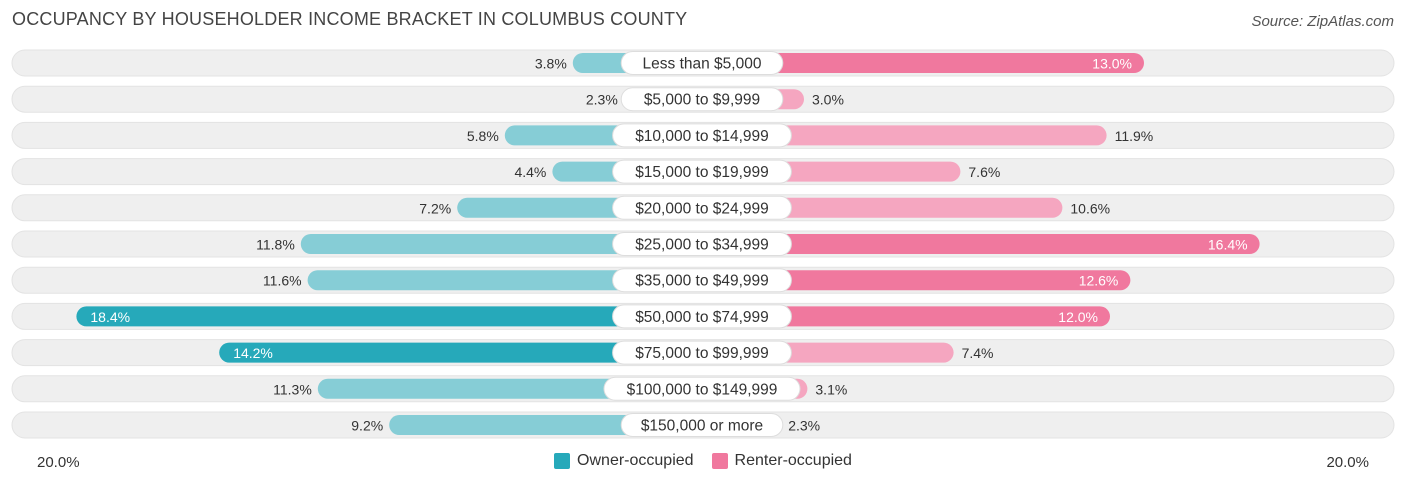  Describe the element at coordinates (1347, 462) in the screenshot. I see `axis-right-label: 20.0%` at that location.